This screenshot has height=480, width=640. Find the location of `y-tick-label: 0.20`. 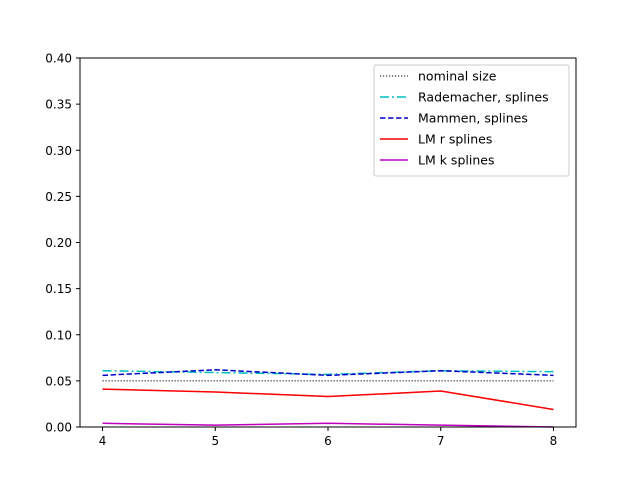

y-tick-label: 0.20 is located at coordinates (58, 243).